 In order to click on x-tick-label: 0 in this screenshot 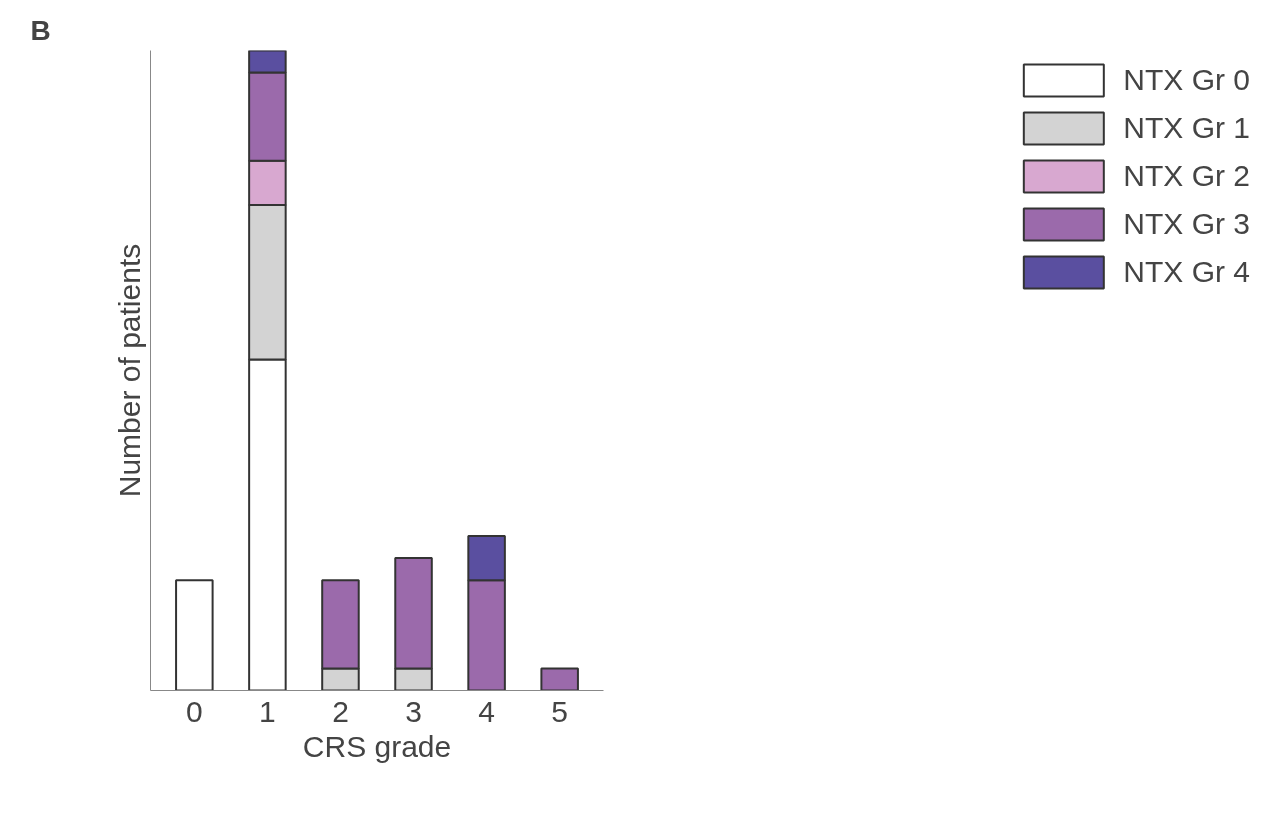, I will do `click(194, 711)`.